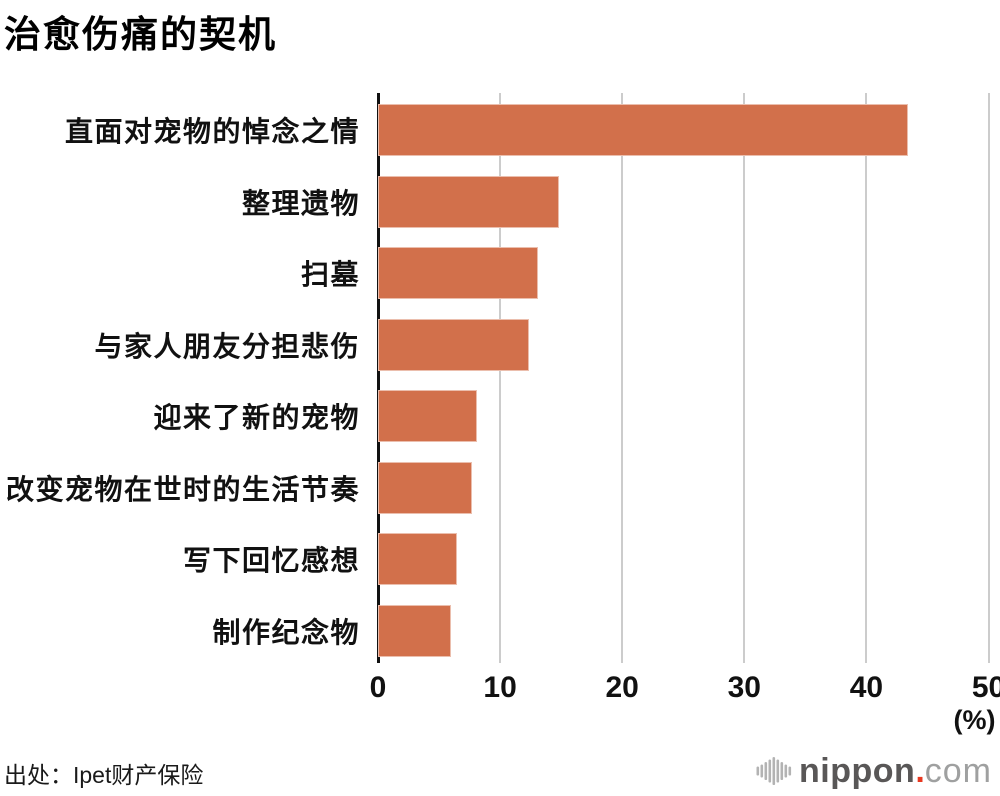  I want to click on category-label: 整理遗物, so click(300, 203).